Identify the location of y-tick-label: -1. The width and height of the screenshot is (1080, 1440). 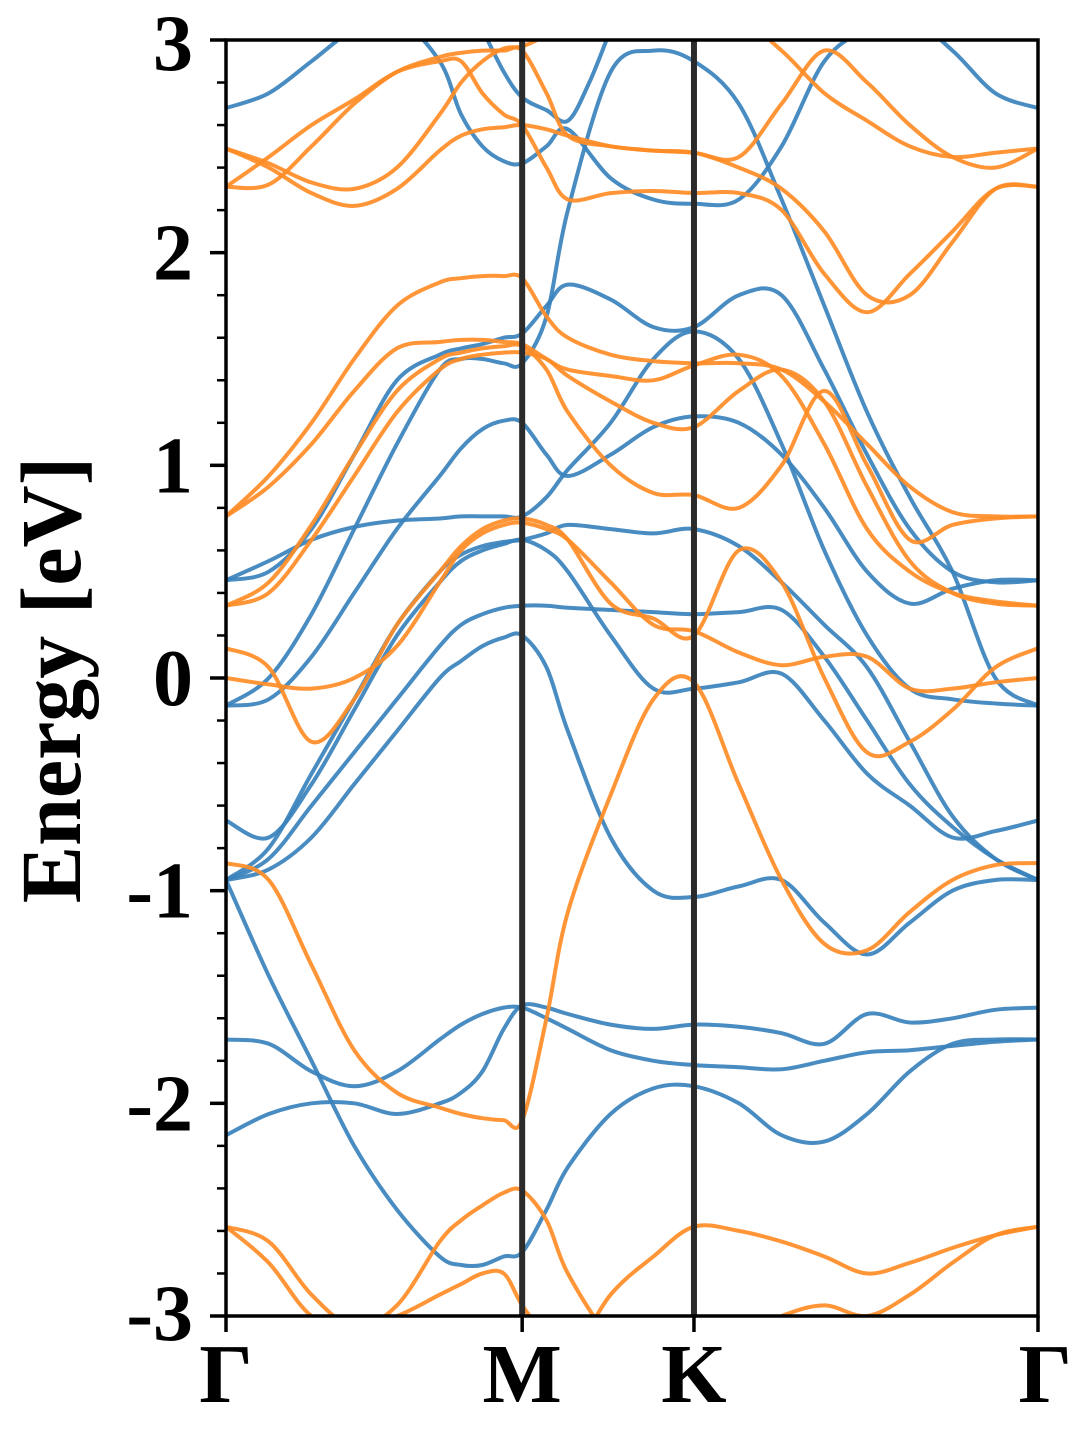
(159, 892).